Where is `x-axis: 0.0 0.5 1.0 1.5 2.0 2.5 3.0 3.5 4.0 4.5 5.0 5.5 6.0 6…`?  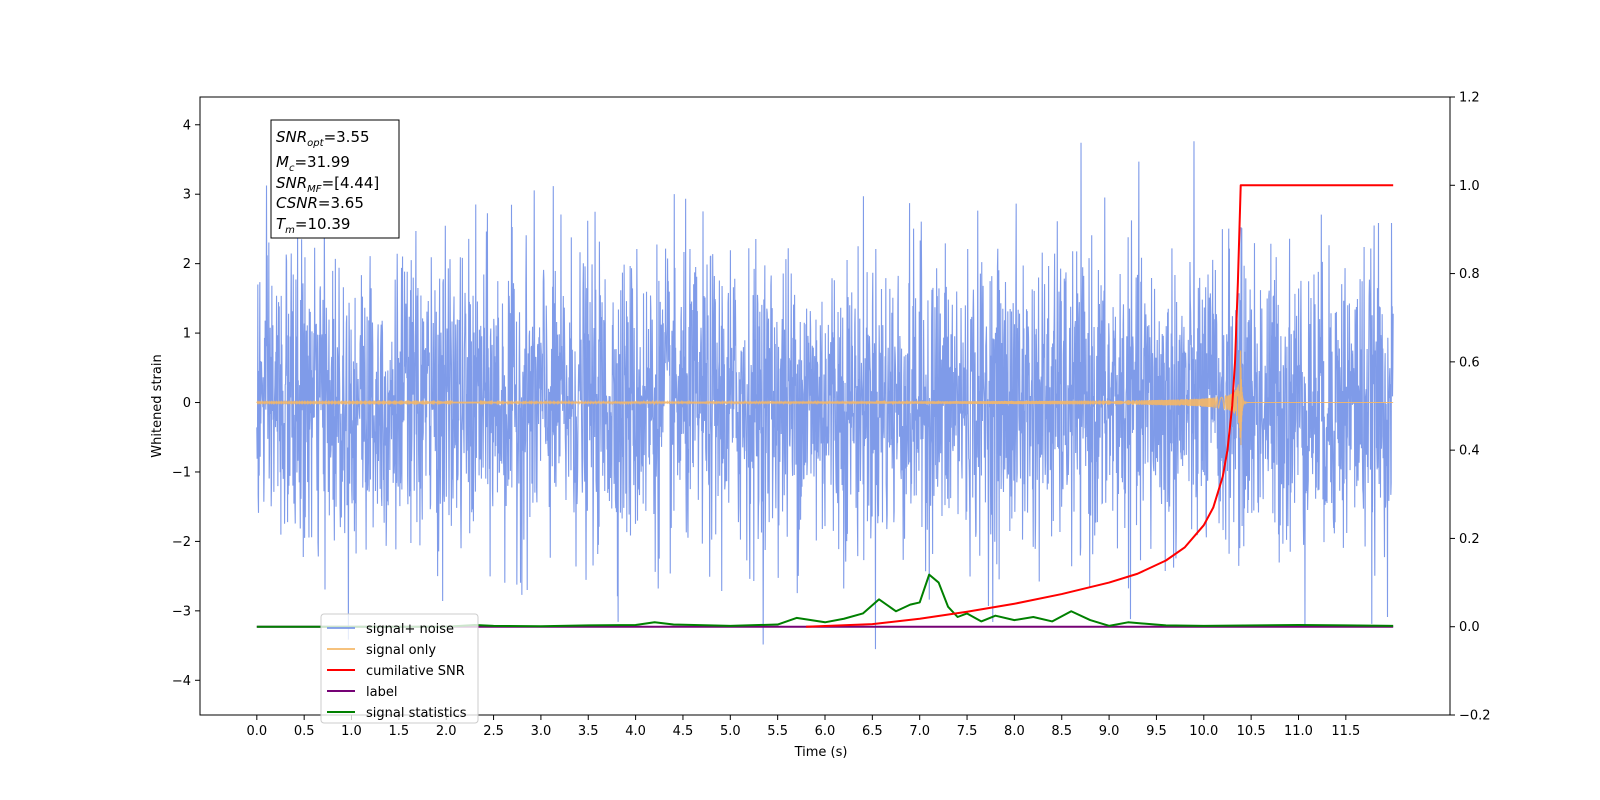
x-axis: 0.0 0.5 1.0 1.5 2.0 2.5 3.0 3.5 4.0 4.5 5.0 5.5 6.0 6… is located at coordinates (803, 727).